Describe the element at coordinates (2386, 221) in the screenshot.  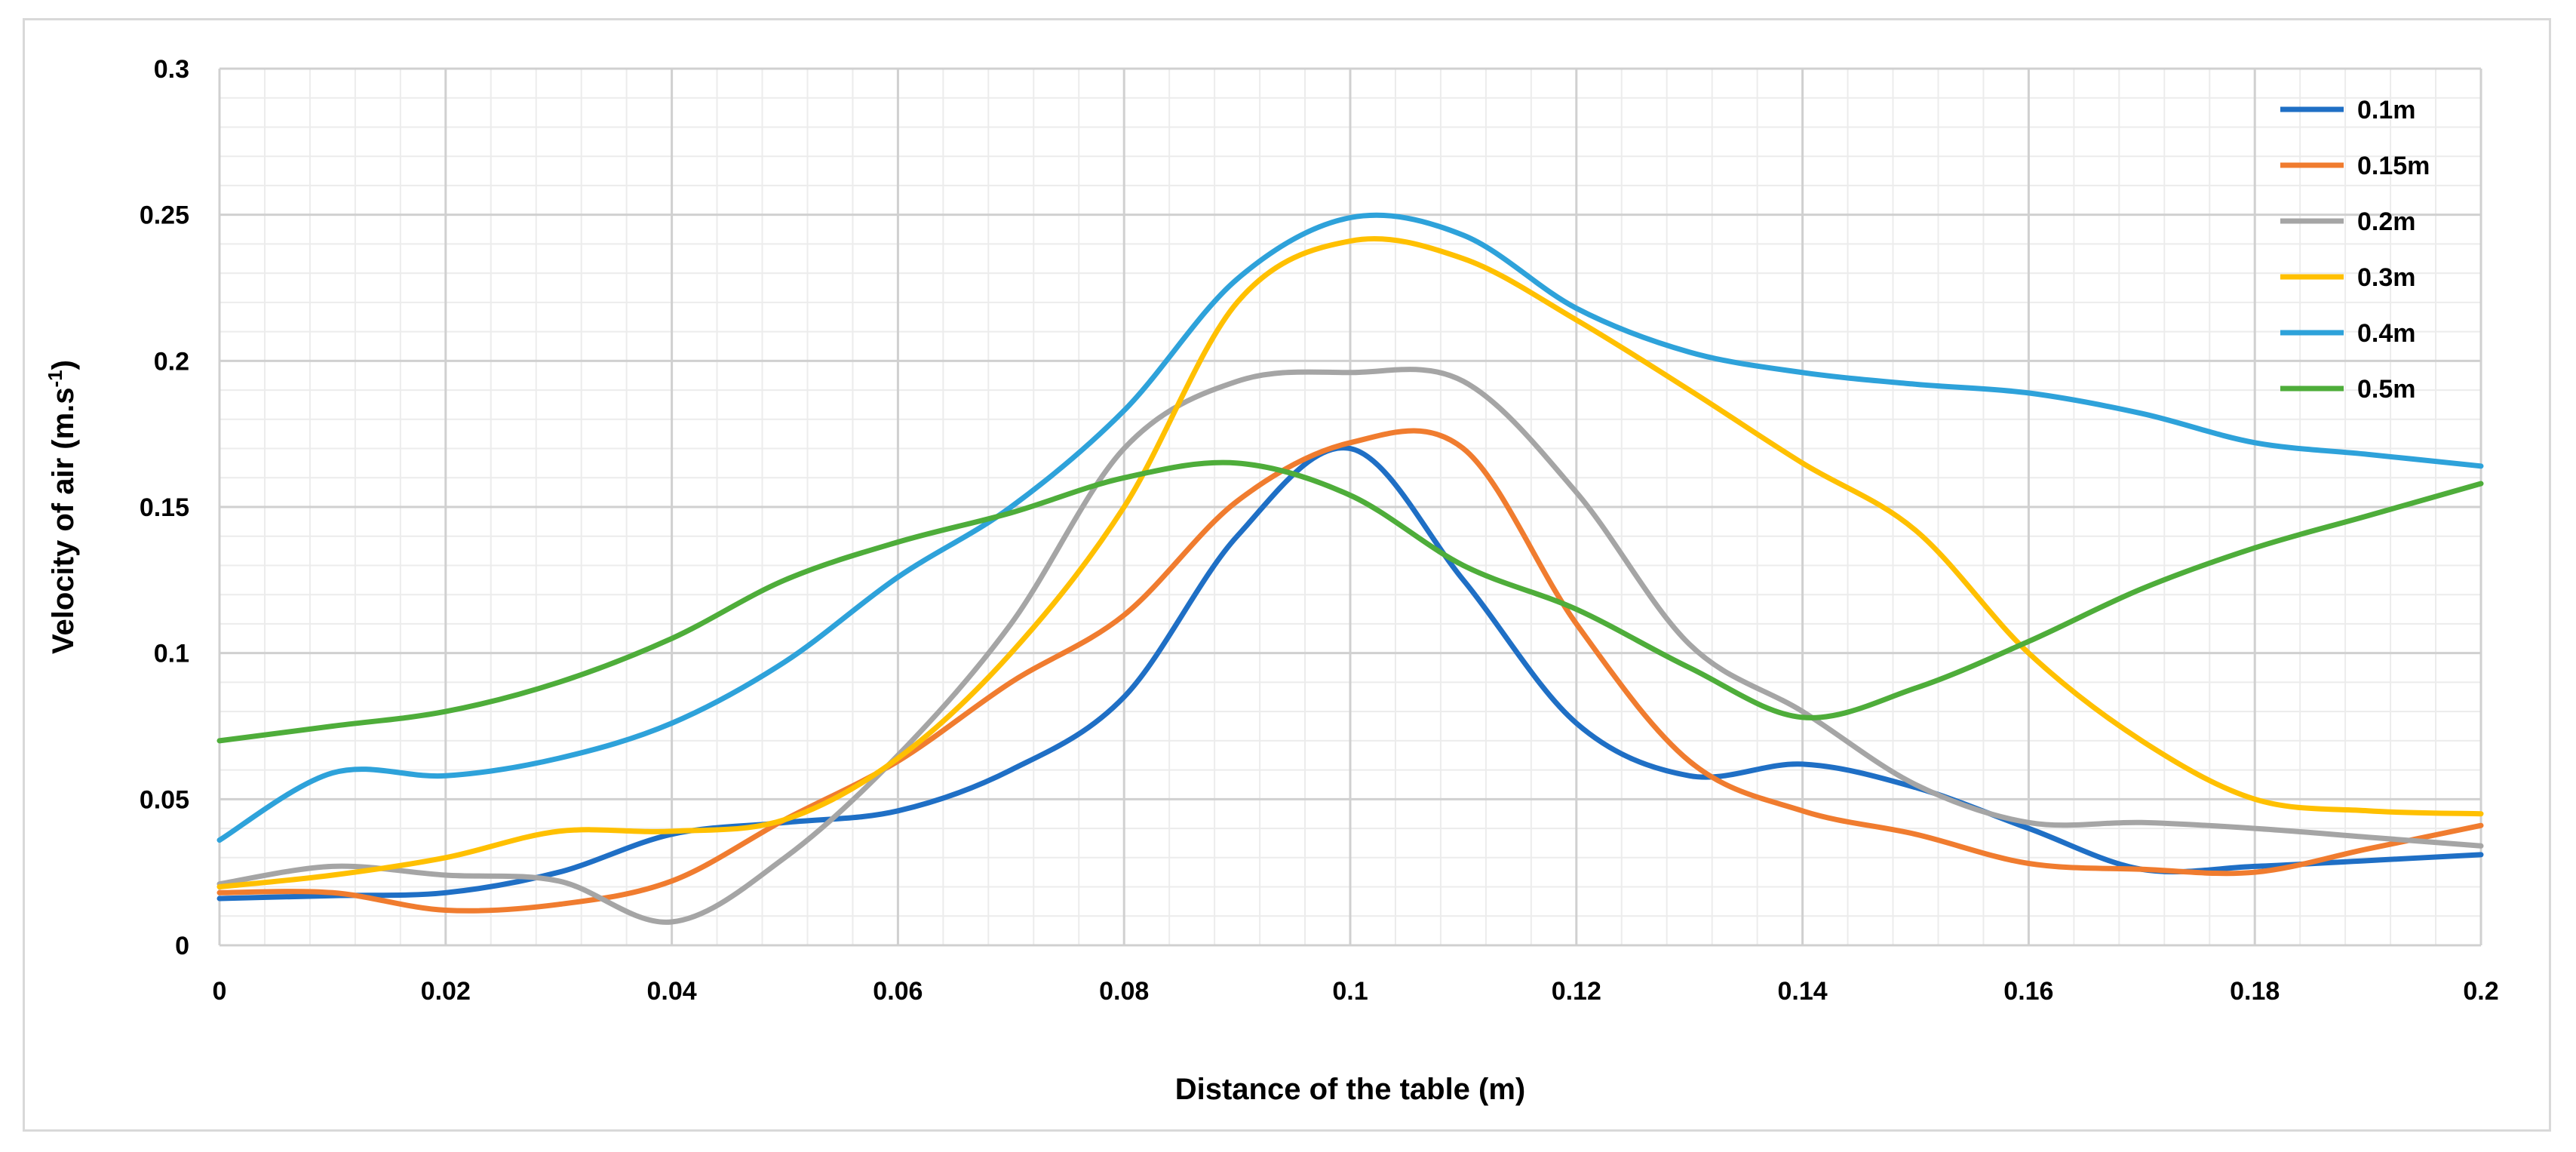
I see `legend-label-0-2m: 0.2m` at that location.